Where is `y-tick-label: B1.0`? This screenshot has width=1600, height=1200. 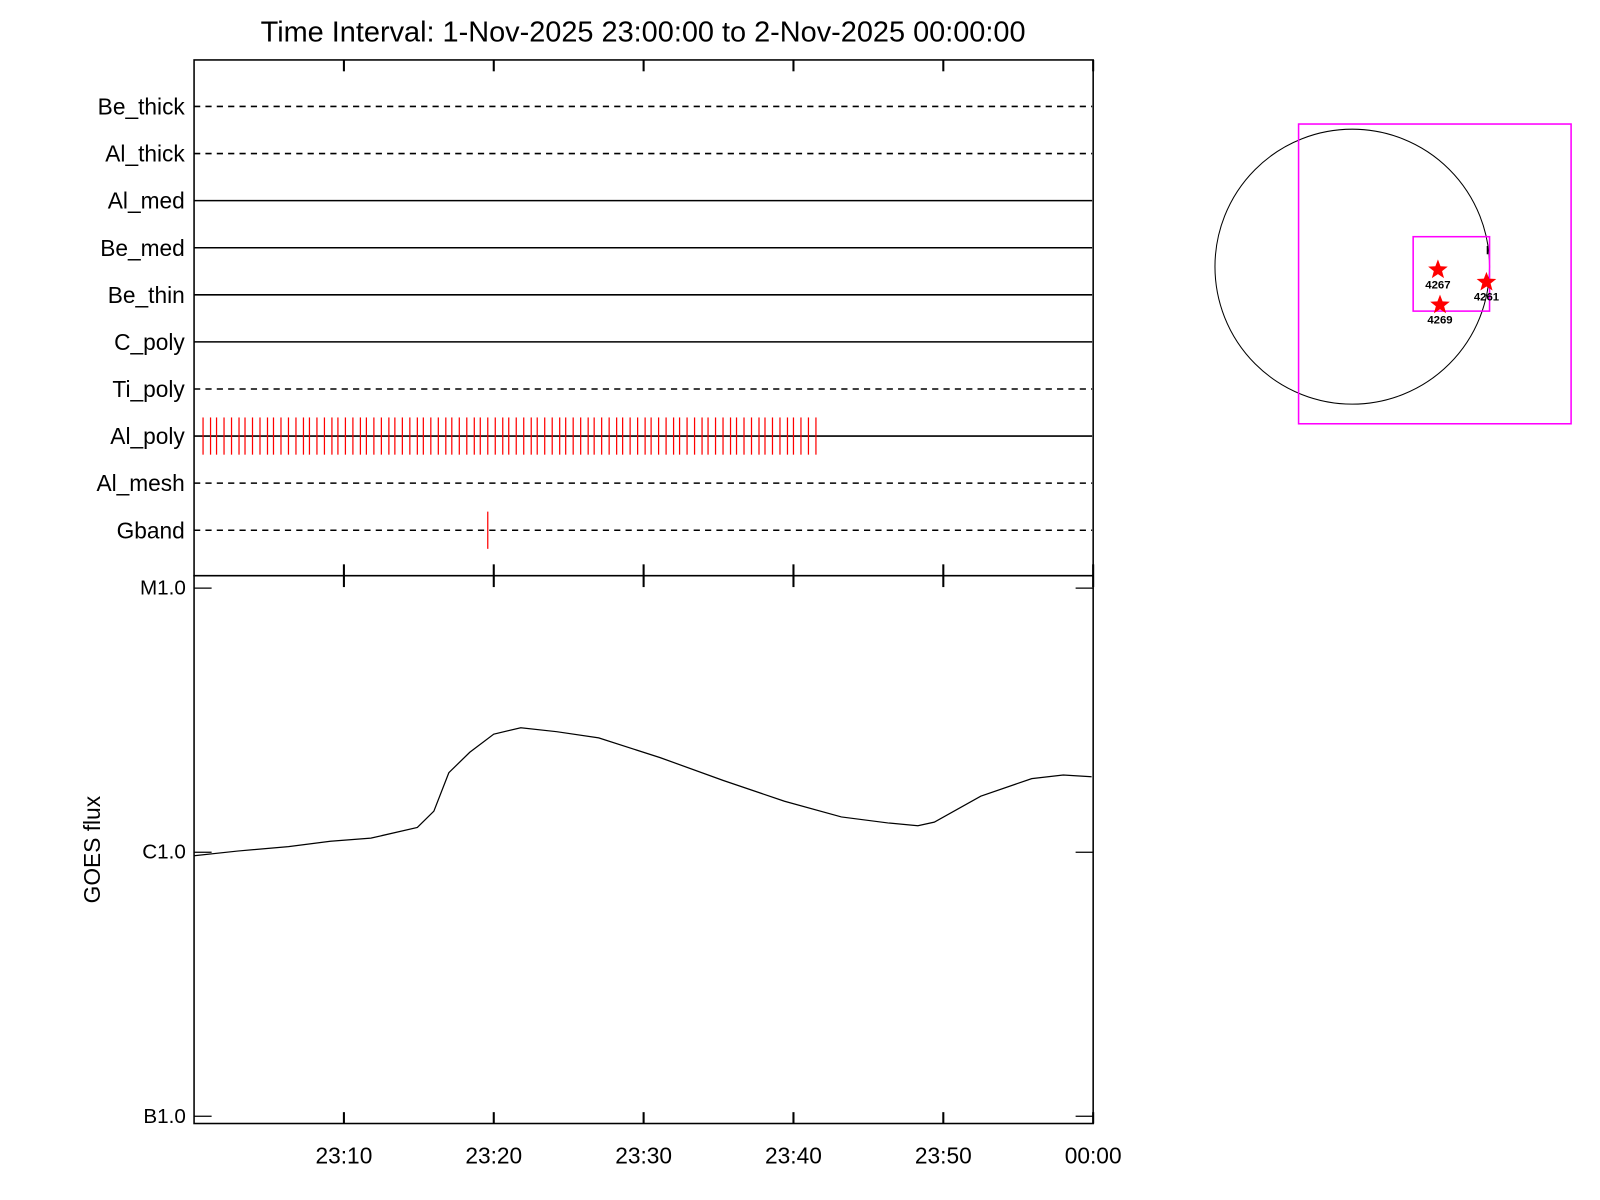 y-tick-label: B1.0 is located at coordinates (164, 1116).